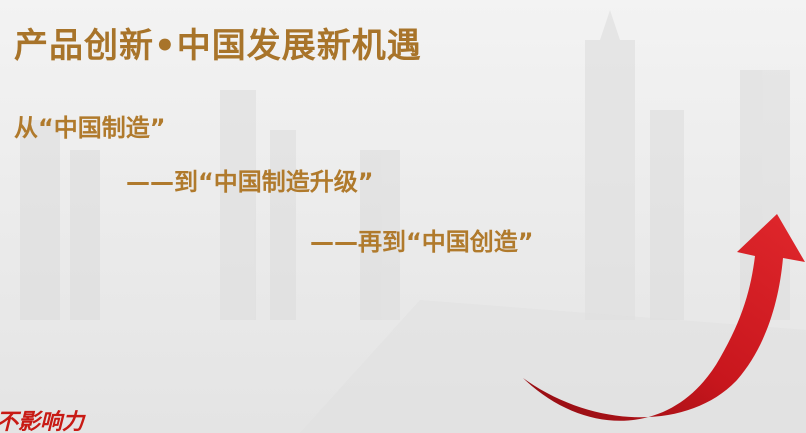 This screenshot has height=433, width=806. I want to click on text-line-upgrade: ——到“中国制造升级”, so click(250, 182).